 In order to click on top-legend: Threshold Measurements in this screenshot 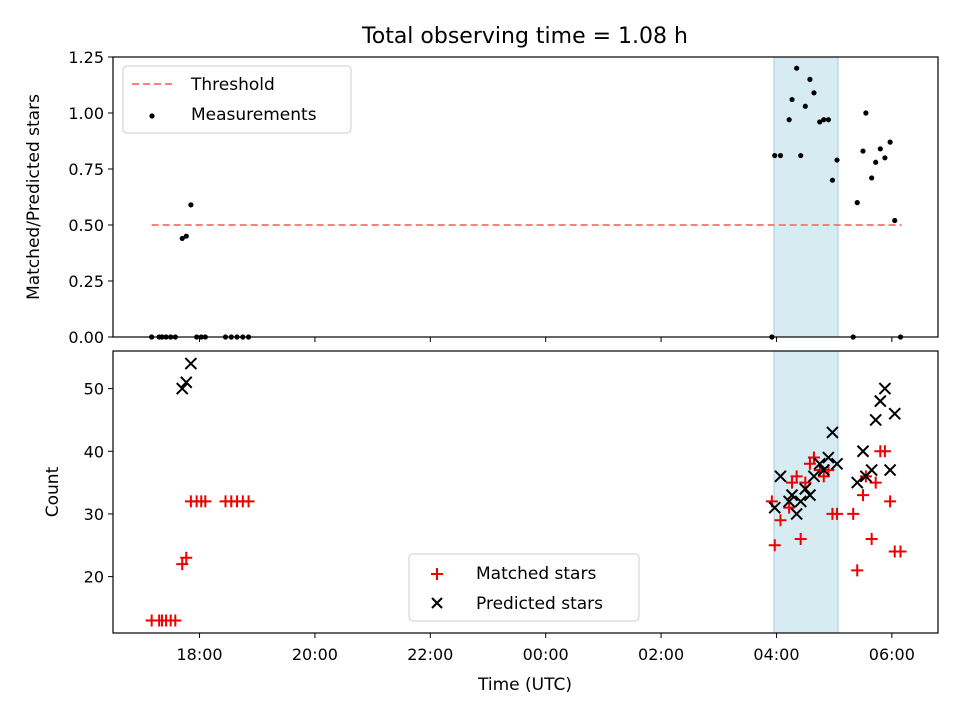, I will do `click(237, 99)`.